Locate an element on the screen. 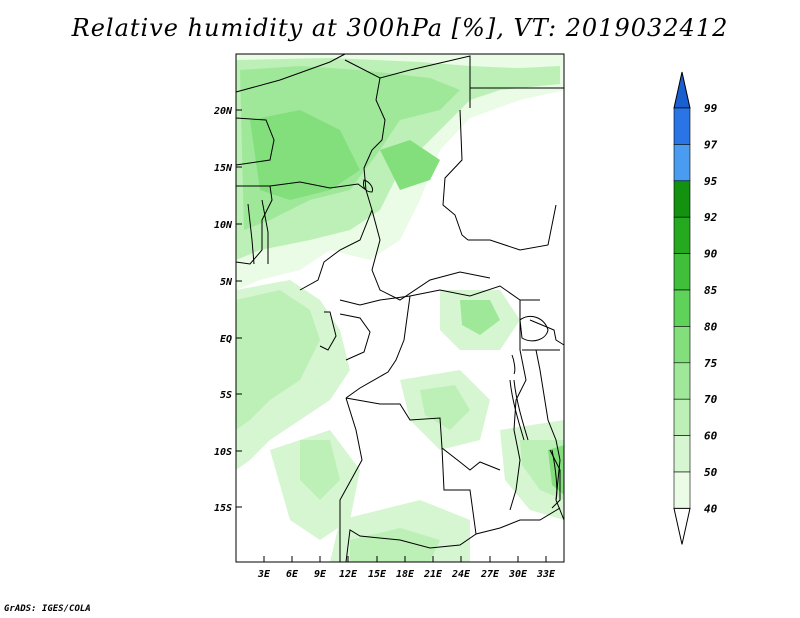 The width and height of the screenshot is (800, 618). lon-tick-label: 30E is located at coordinates (518, 574).